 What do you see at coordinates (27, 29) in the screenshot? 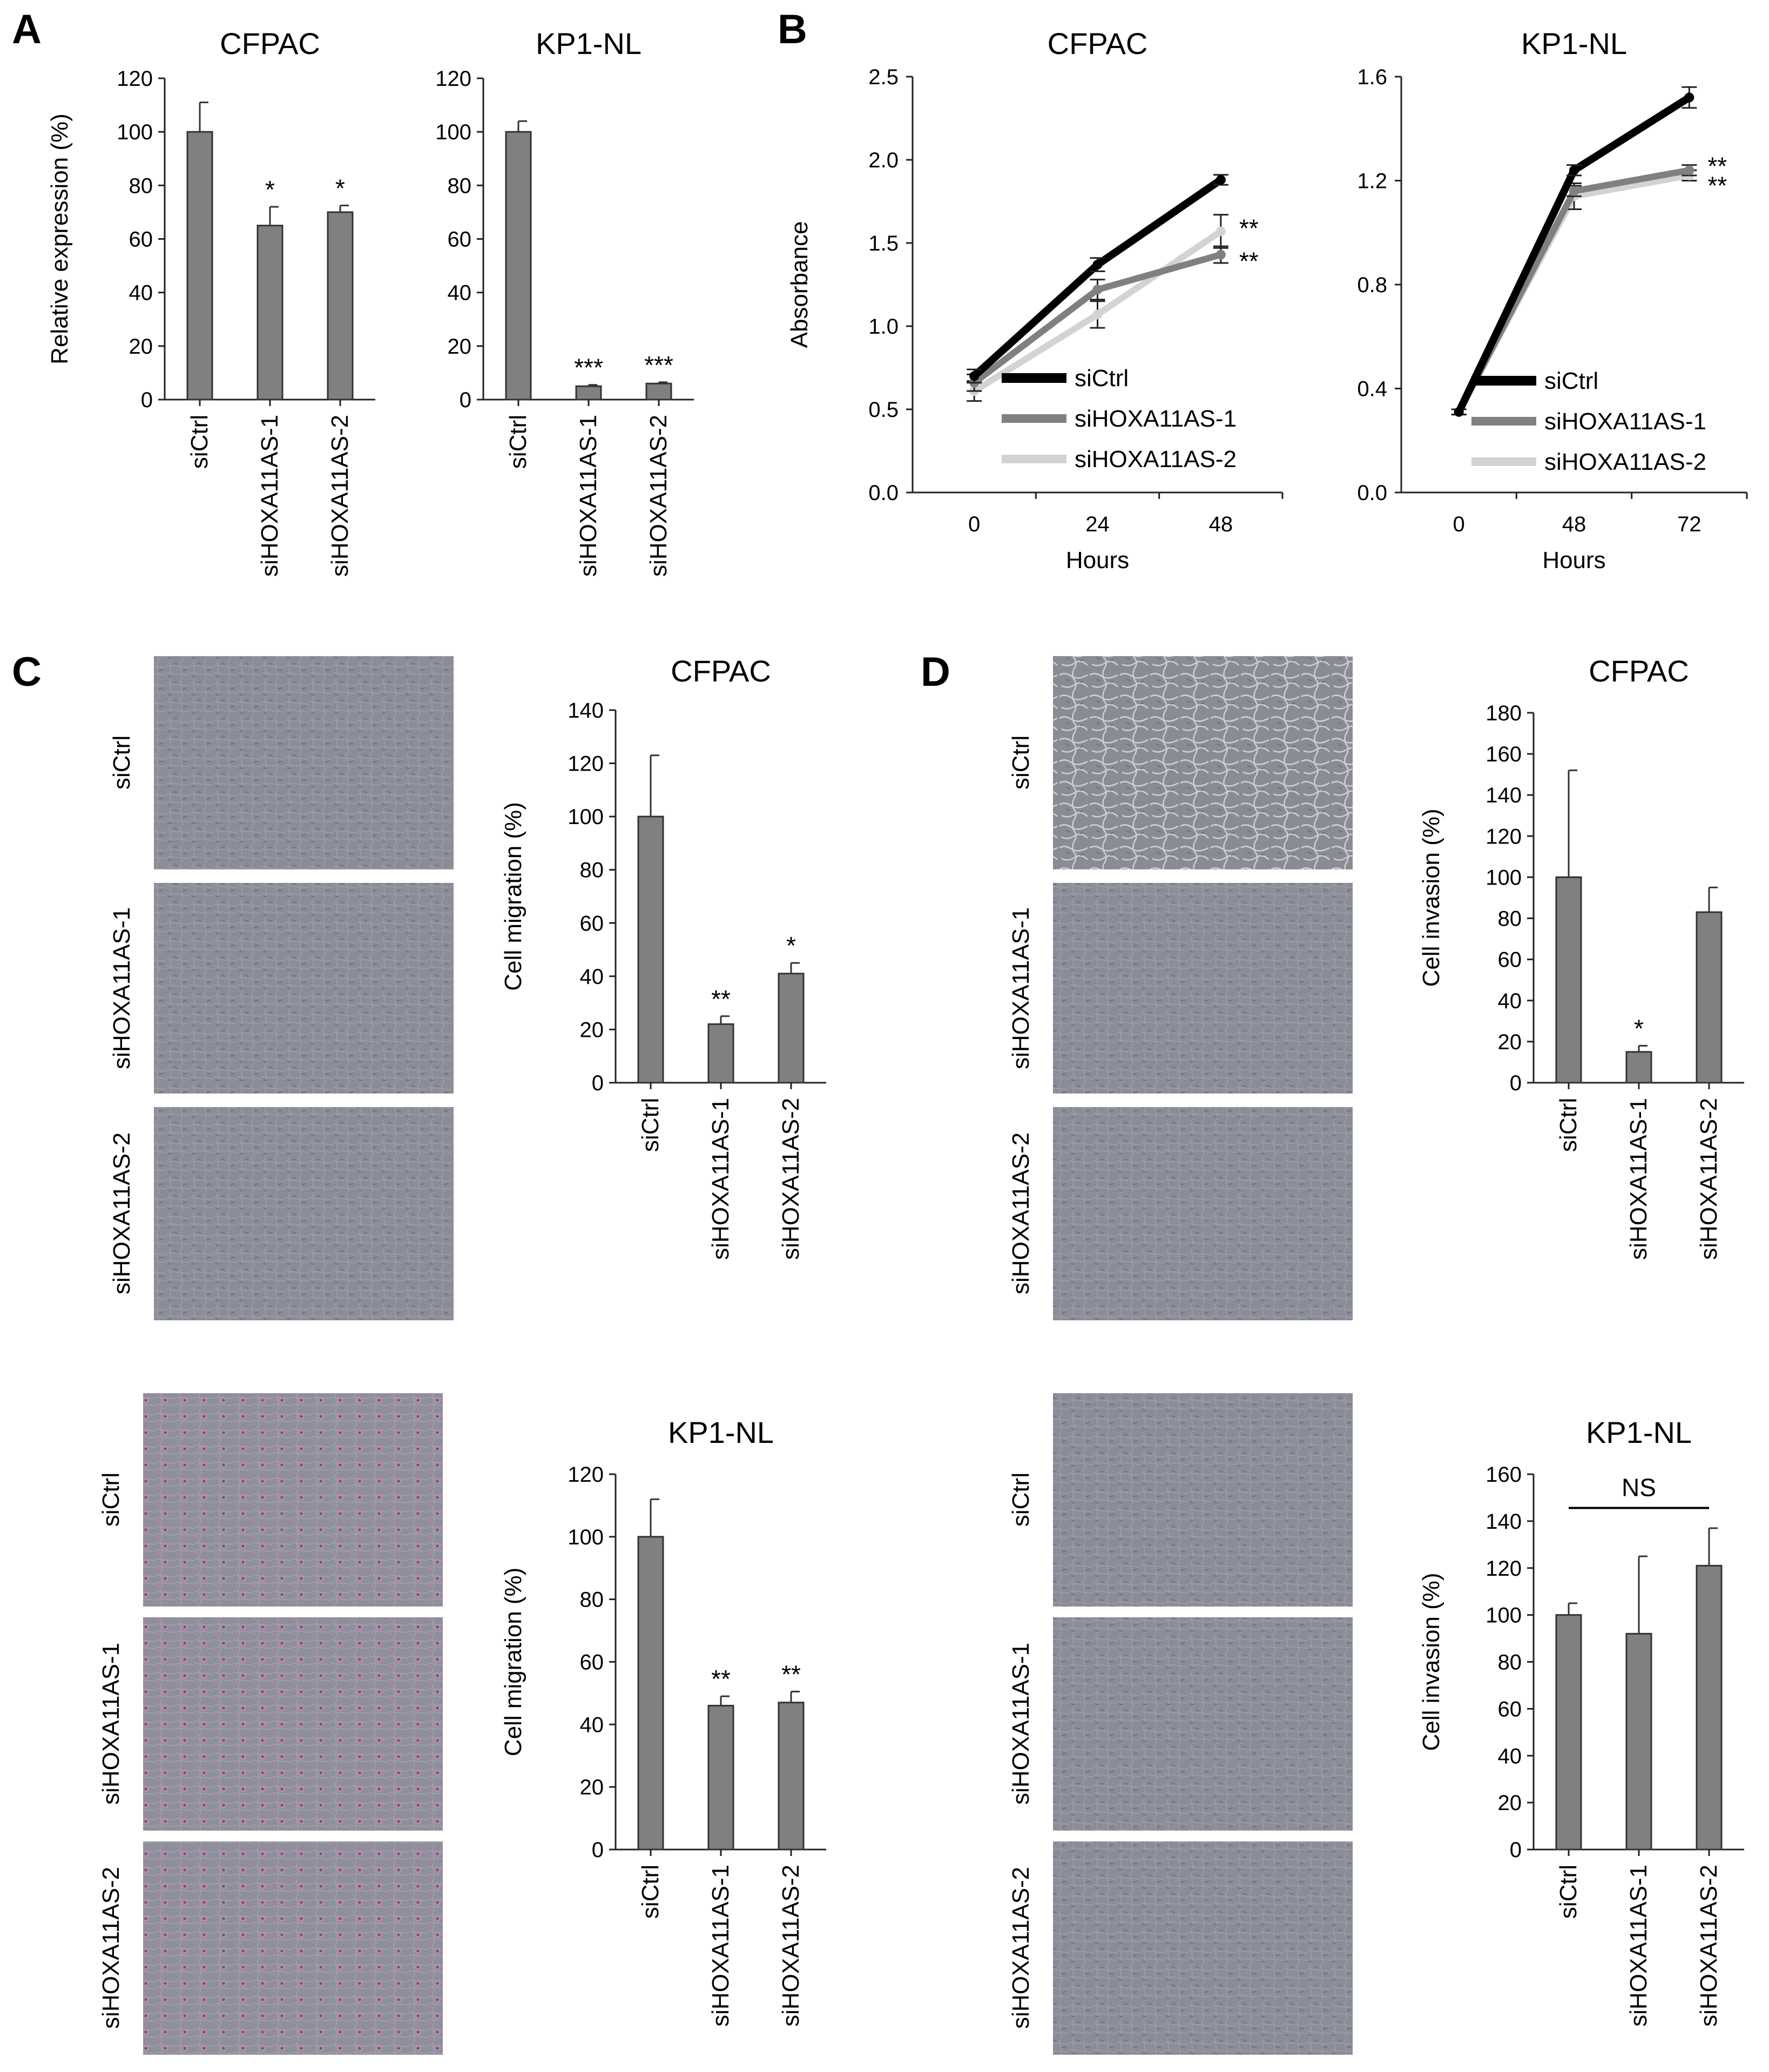
I see `panel-label-a: A` at bounding box center [27, 29].